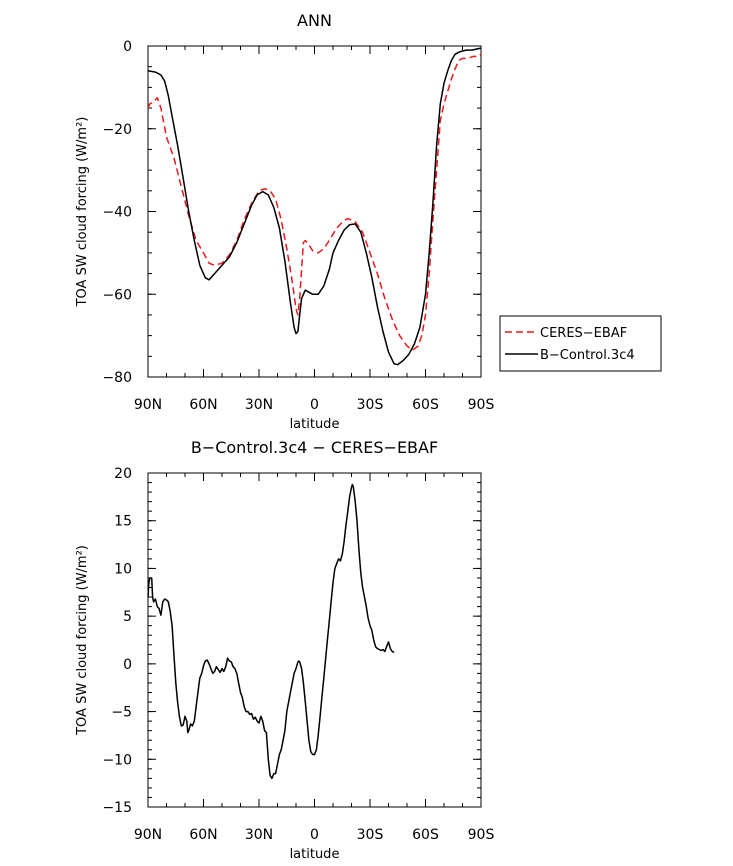 The image size is (733, 866). Describe the element at coordinates (314, 20) in the screenshot. I see `chart-title: ANN` at that location.